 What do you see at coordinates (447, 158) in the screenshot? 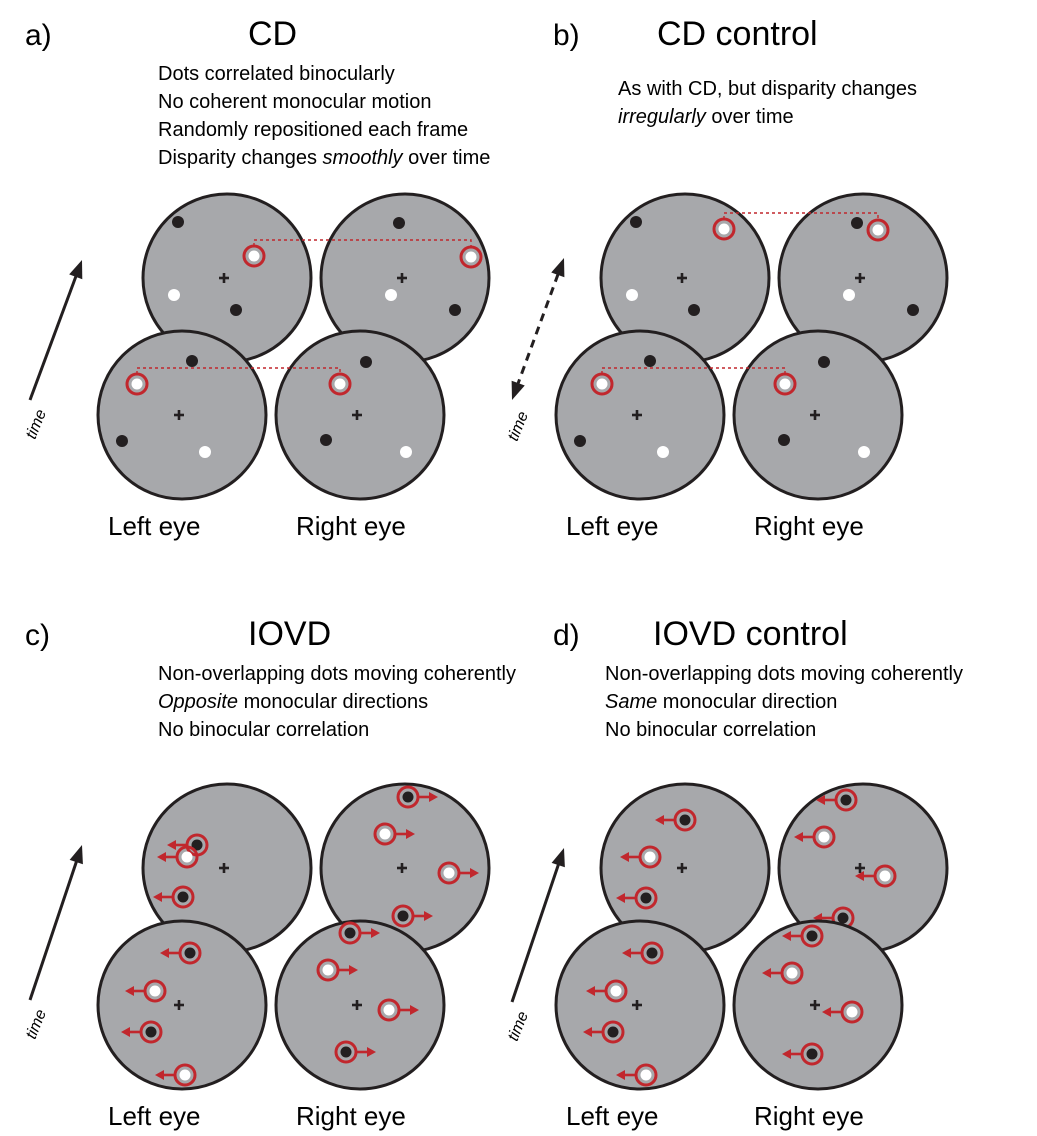
I see `description-text: over time` at bounding box center [447, 158].